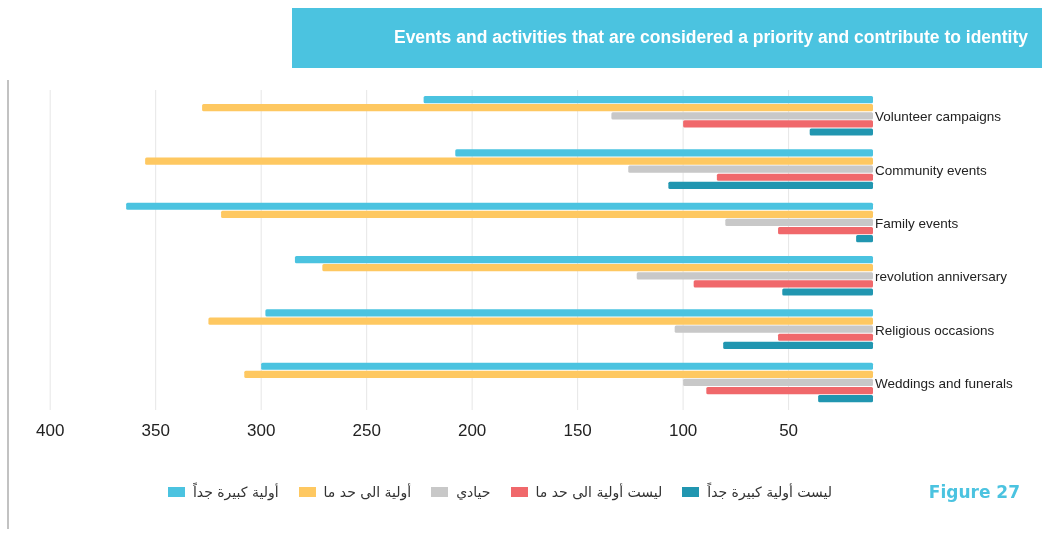  I want to click on x-tick-label: 350, so click(155, 430).